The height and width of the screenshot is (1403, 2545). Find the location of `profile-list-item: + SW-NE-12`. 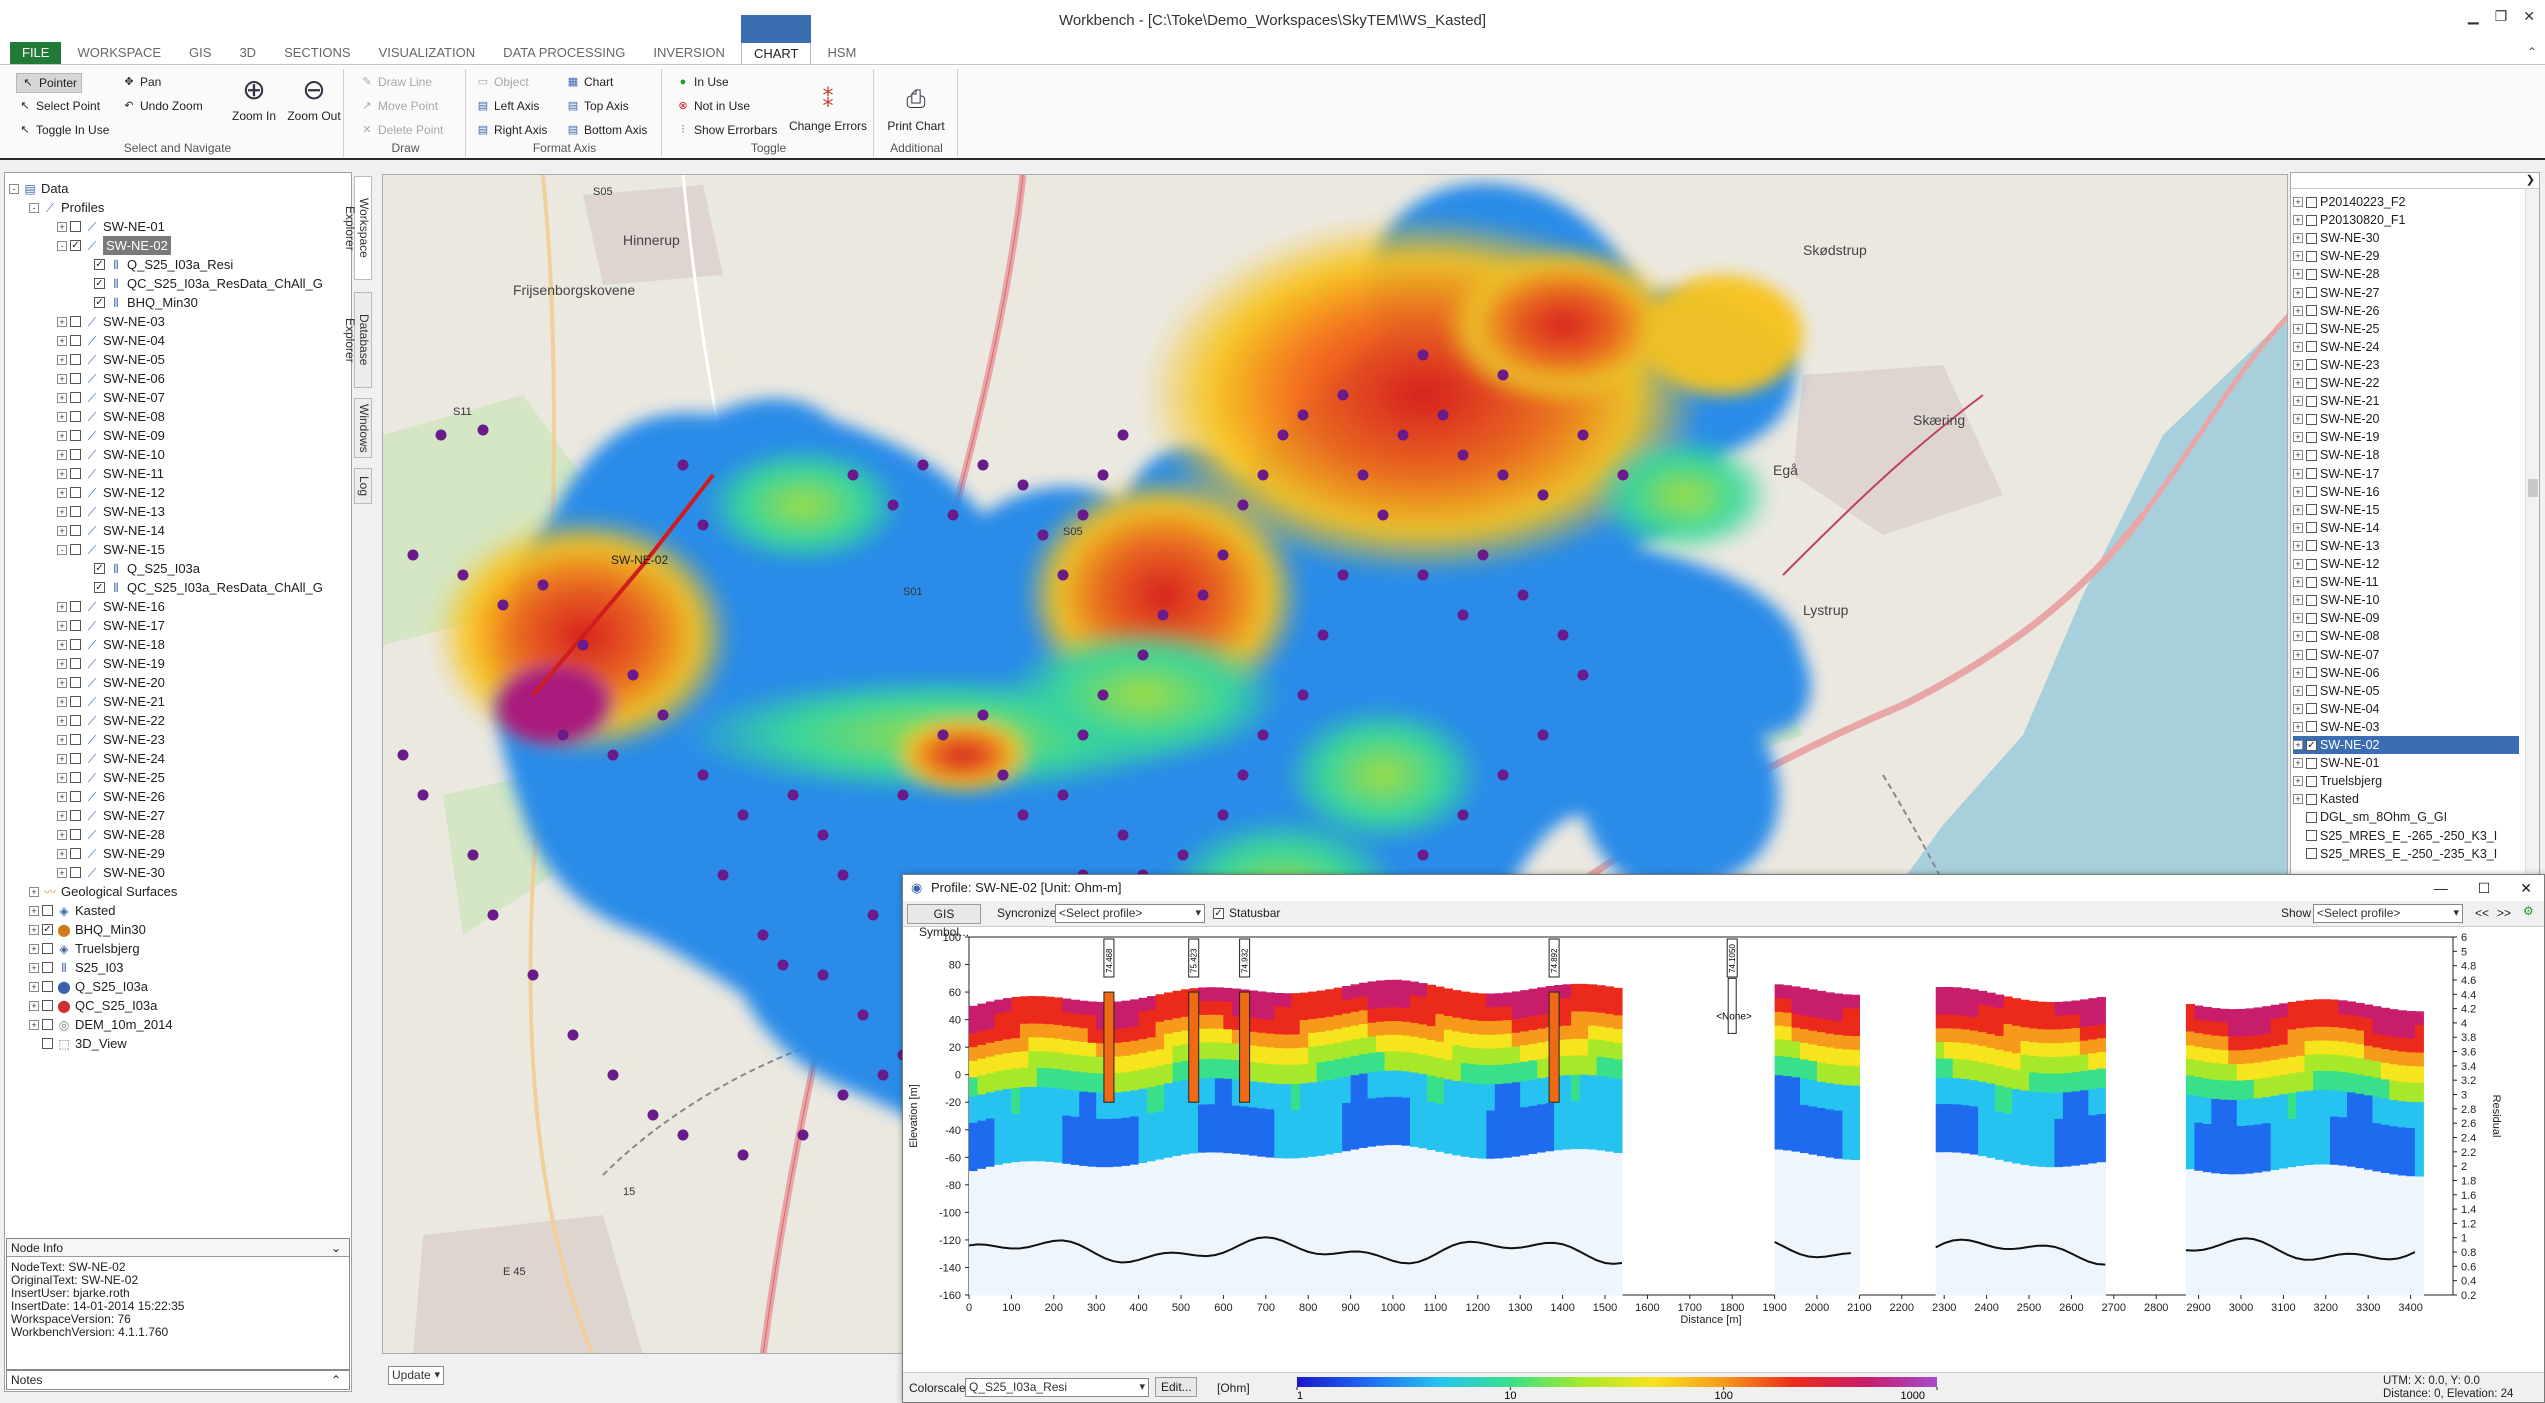

profile-list-item: + SW-NE-12 is located at coordinates (2336, 564).